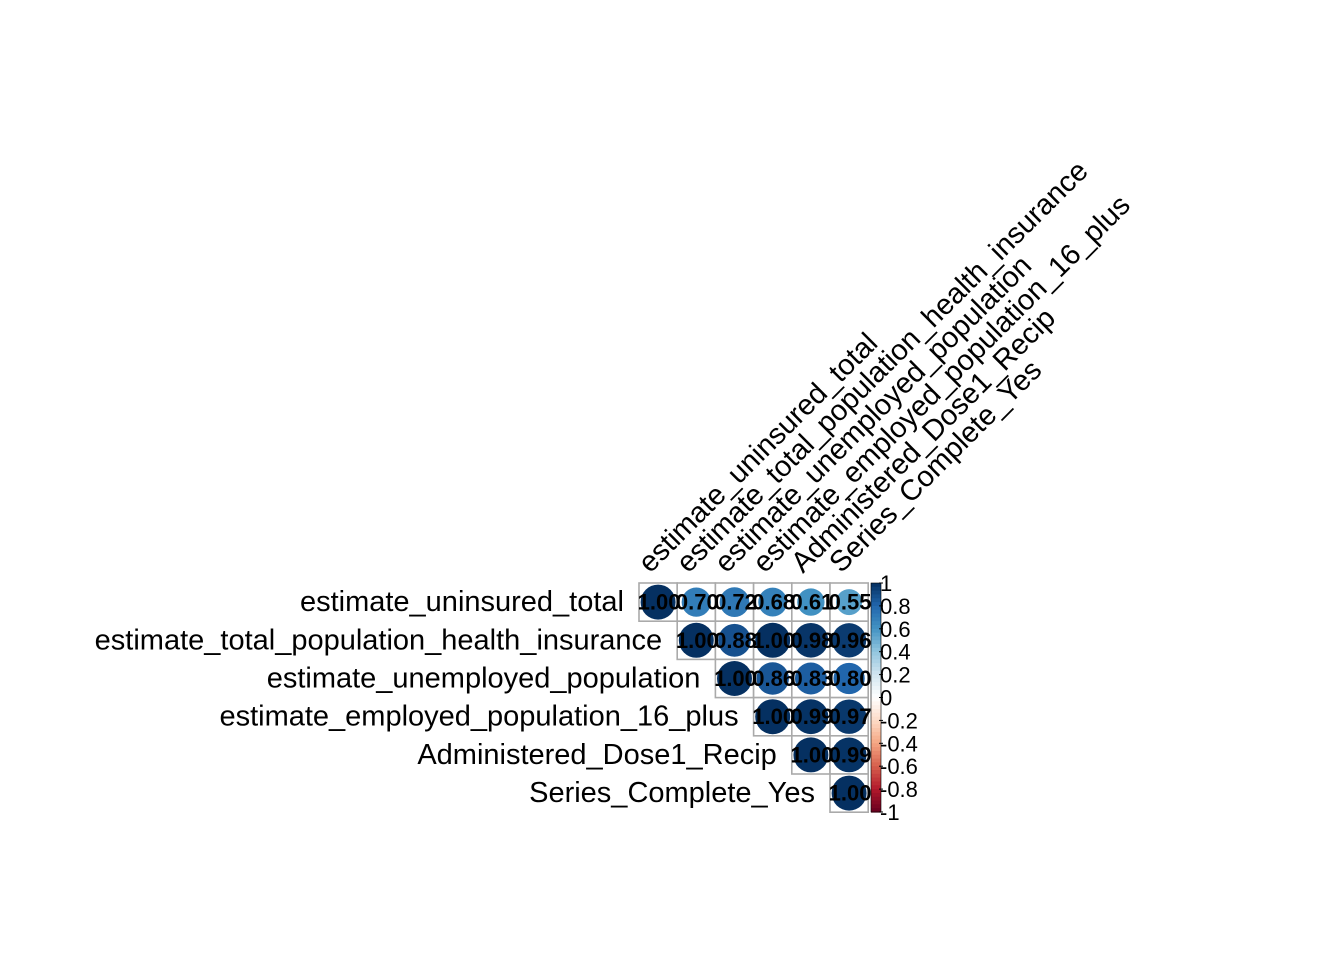  I want to click on coefficient-label: 0.70, so click(697, 602).